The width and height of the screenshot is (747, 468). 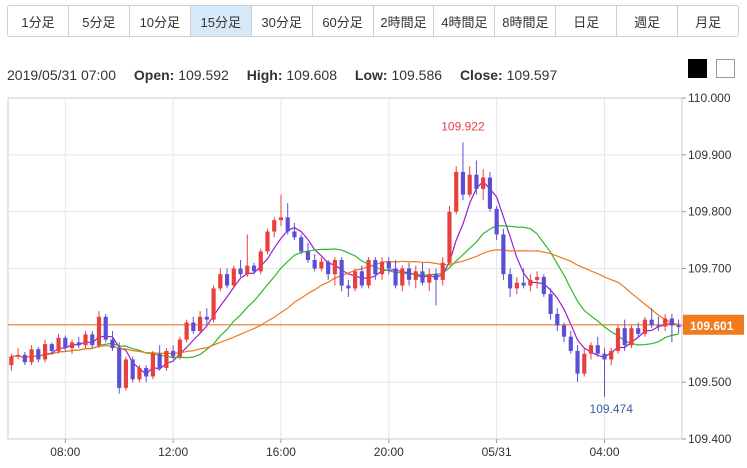 What do you see at coordinates (710, 382) in the screenshot?
I see `y-tick-label: 109.500` at bounding box center [710, 382].